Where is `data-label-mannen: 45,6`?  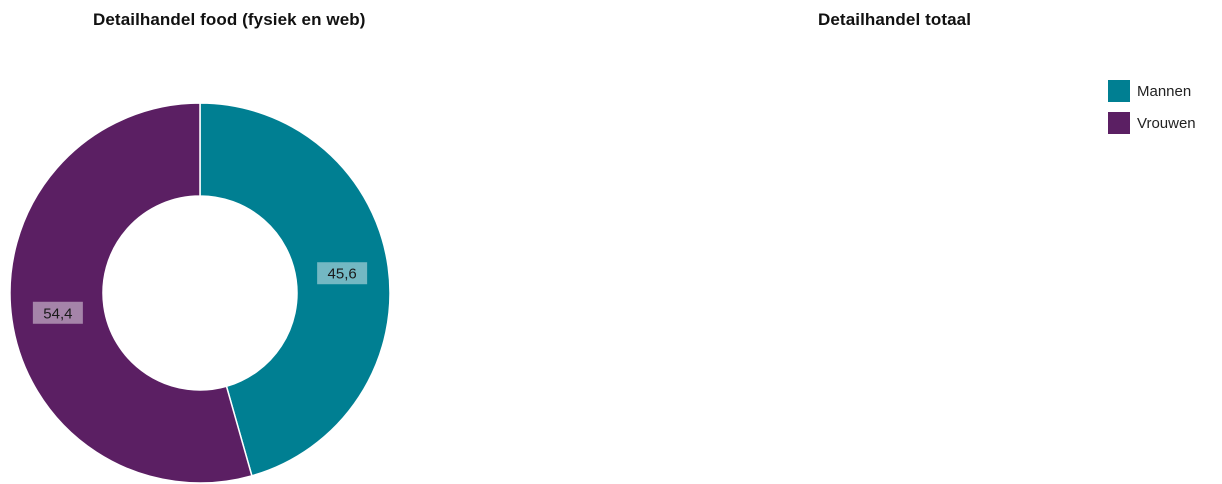
data-label-mannen: 45,6 is located at coordinates (342, 273).